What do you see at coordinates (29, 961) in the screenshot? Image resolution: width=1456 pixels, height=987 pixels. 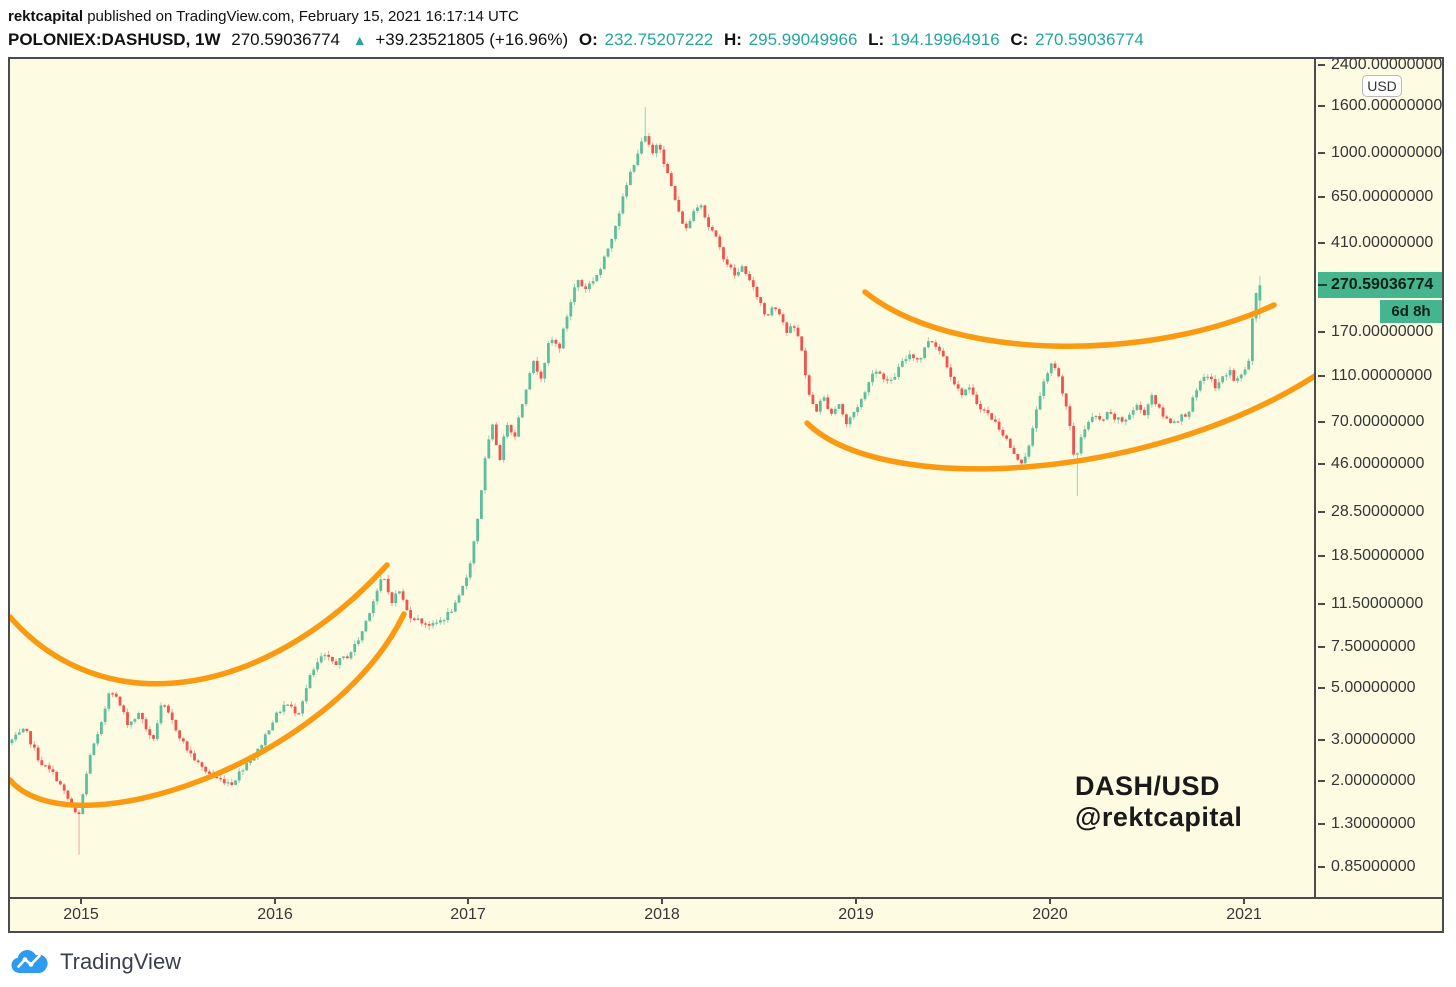 I see `tradingview-cloud-icon` at bounding box center [29, 961].